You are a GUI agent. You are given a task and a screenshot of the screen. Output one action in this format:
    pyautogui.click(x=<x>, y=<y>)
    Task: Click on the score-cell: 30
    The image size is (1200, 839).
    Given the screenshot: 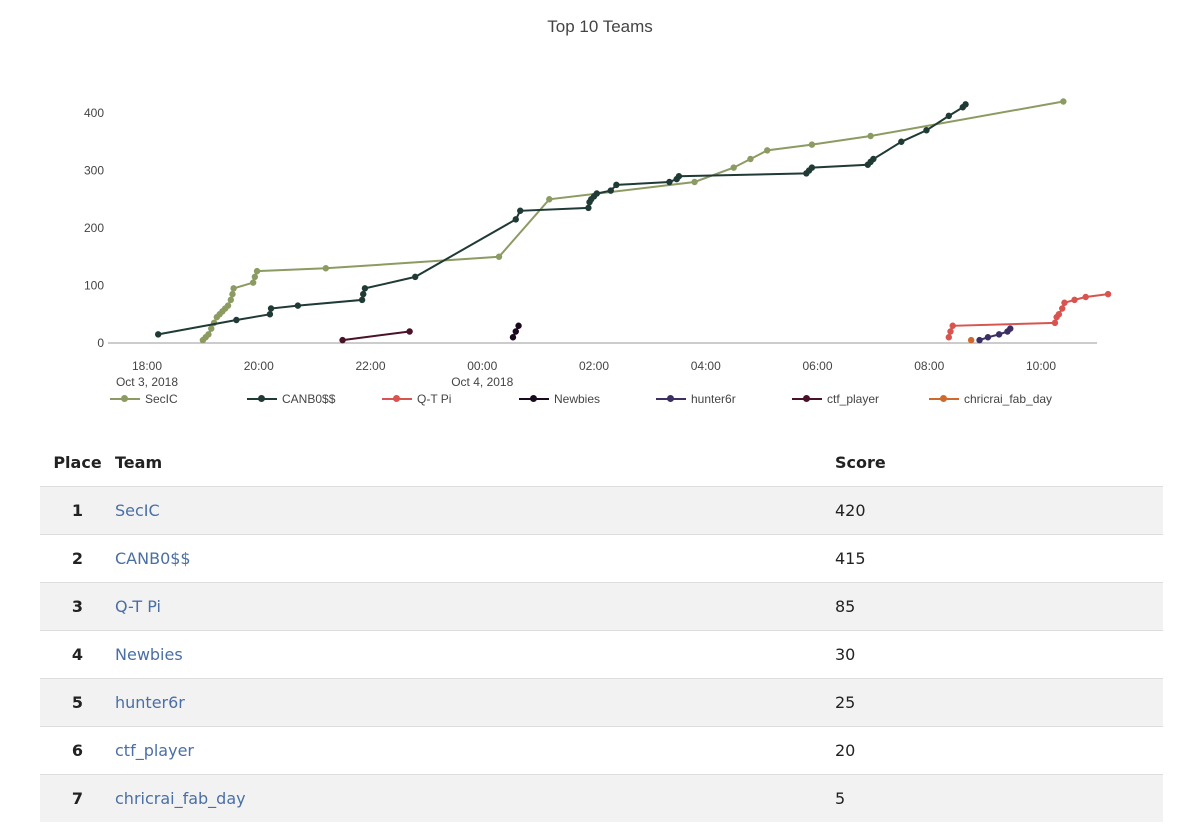 What is the action you would take?
    pyautogui.click(x=999, y=654)
    